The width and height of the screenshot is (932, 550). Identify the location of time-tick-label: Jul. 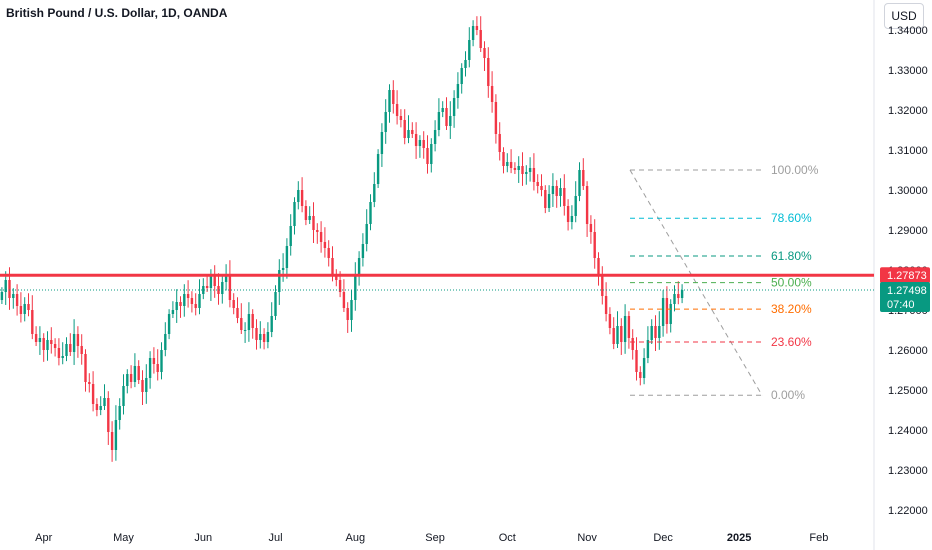
(275, 538).